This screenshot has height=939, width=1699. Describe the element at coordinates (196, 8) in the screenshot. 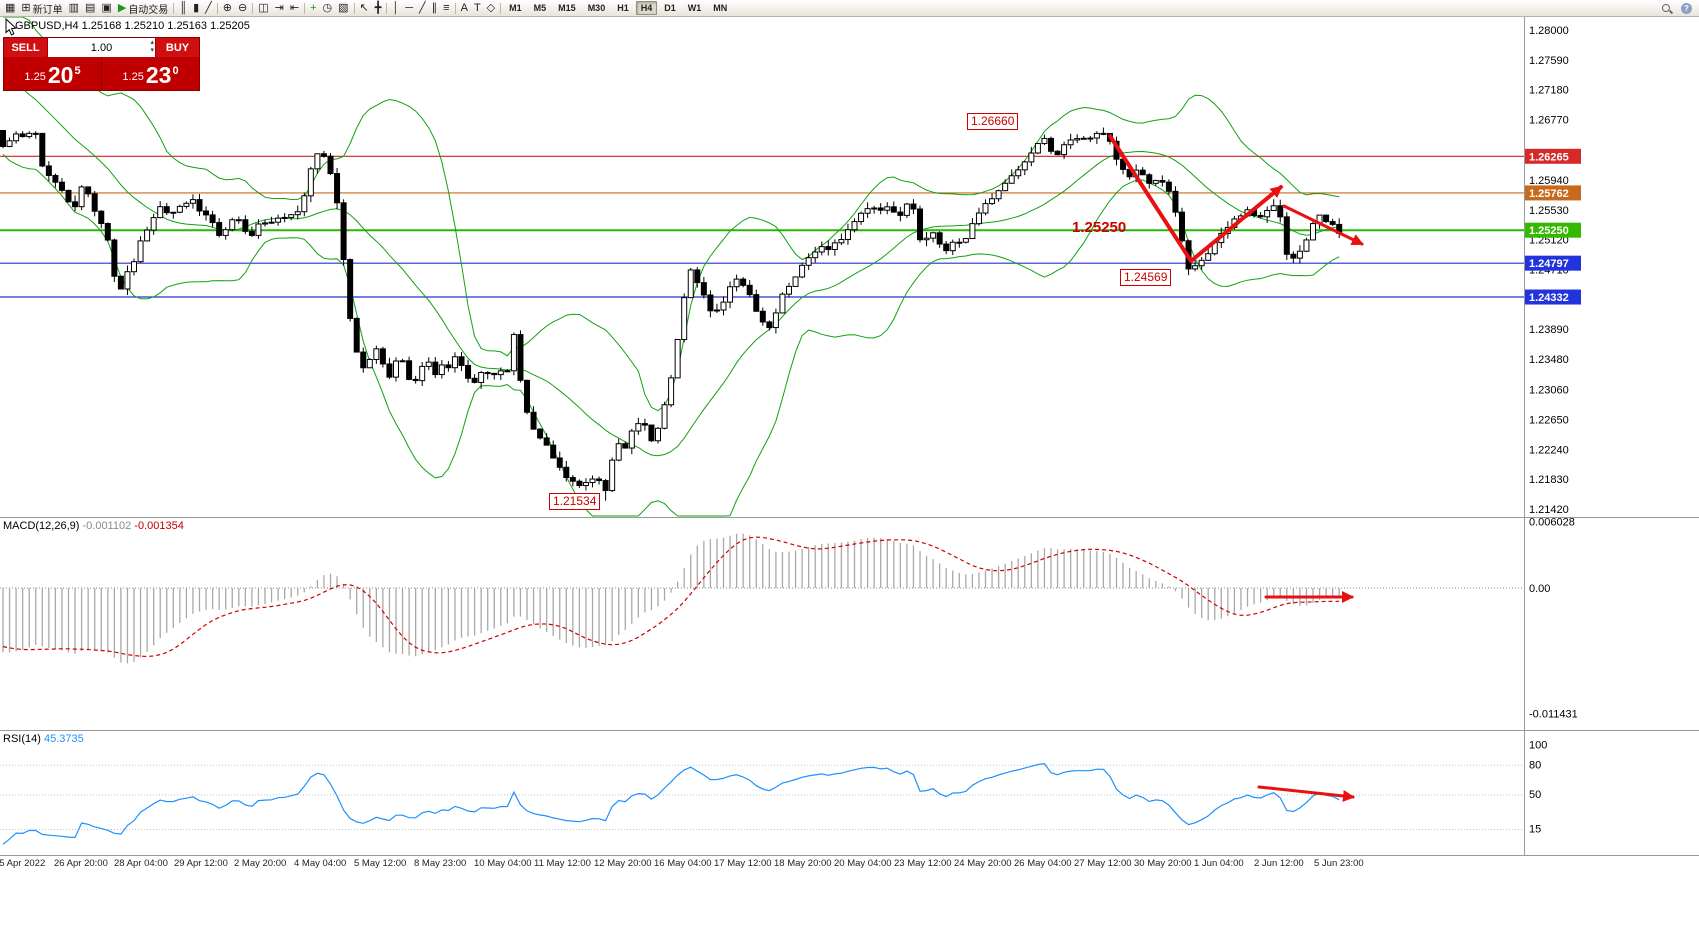

I see `candlestick-chart-icon: ▮` at that location.